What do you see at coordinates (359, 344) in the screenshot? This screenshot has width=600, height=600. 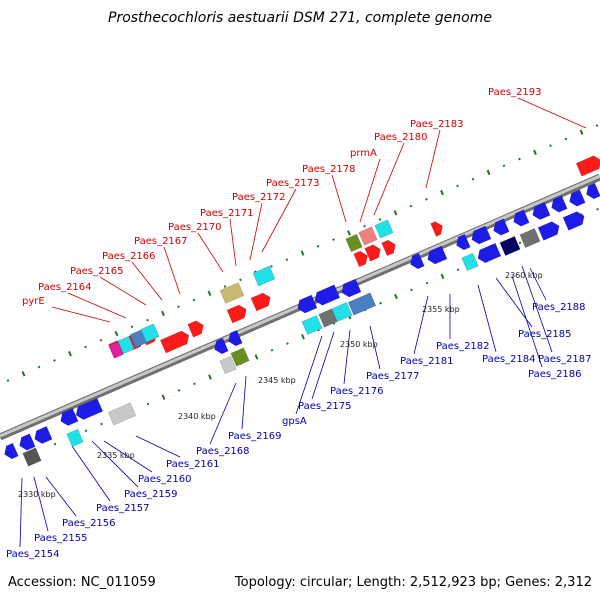 I see `tick-label: 2350 kbp` at bounding box center [359, 344].